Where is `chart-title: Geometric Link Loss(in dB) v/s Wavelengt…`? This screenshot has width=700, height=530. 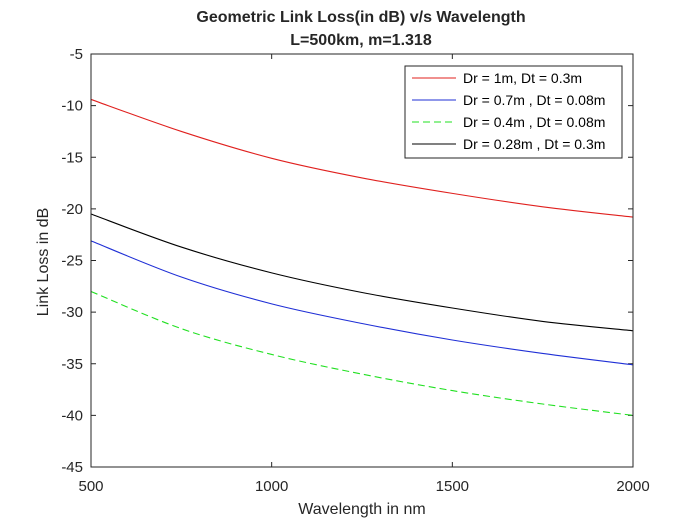 chart-title: Geometric Link Loss(in dB) v/s Wavelengt… is located at coordinates (360, 17).